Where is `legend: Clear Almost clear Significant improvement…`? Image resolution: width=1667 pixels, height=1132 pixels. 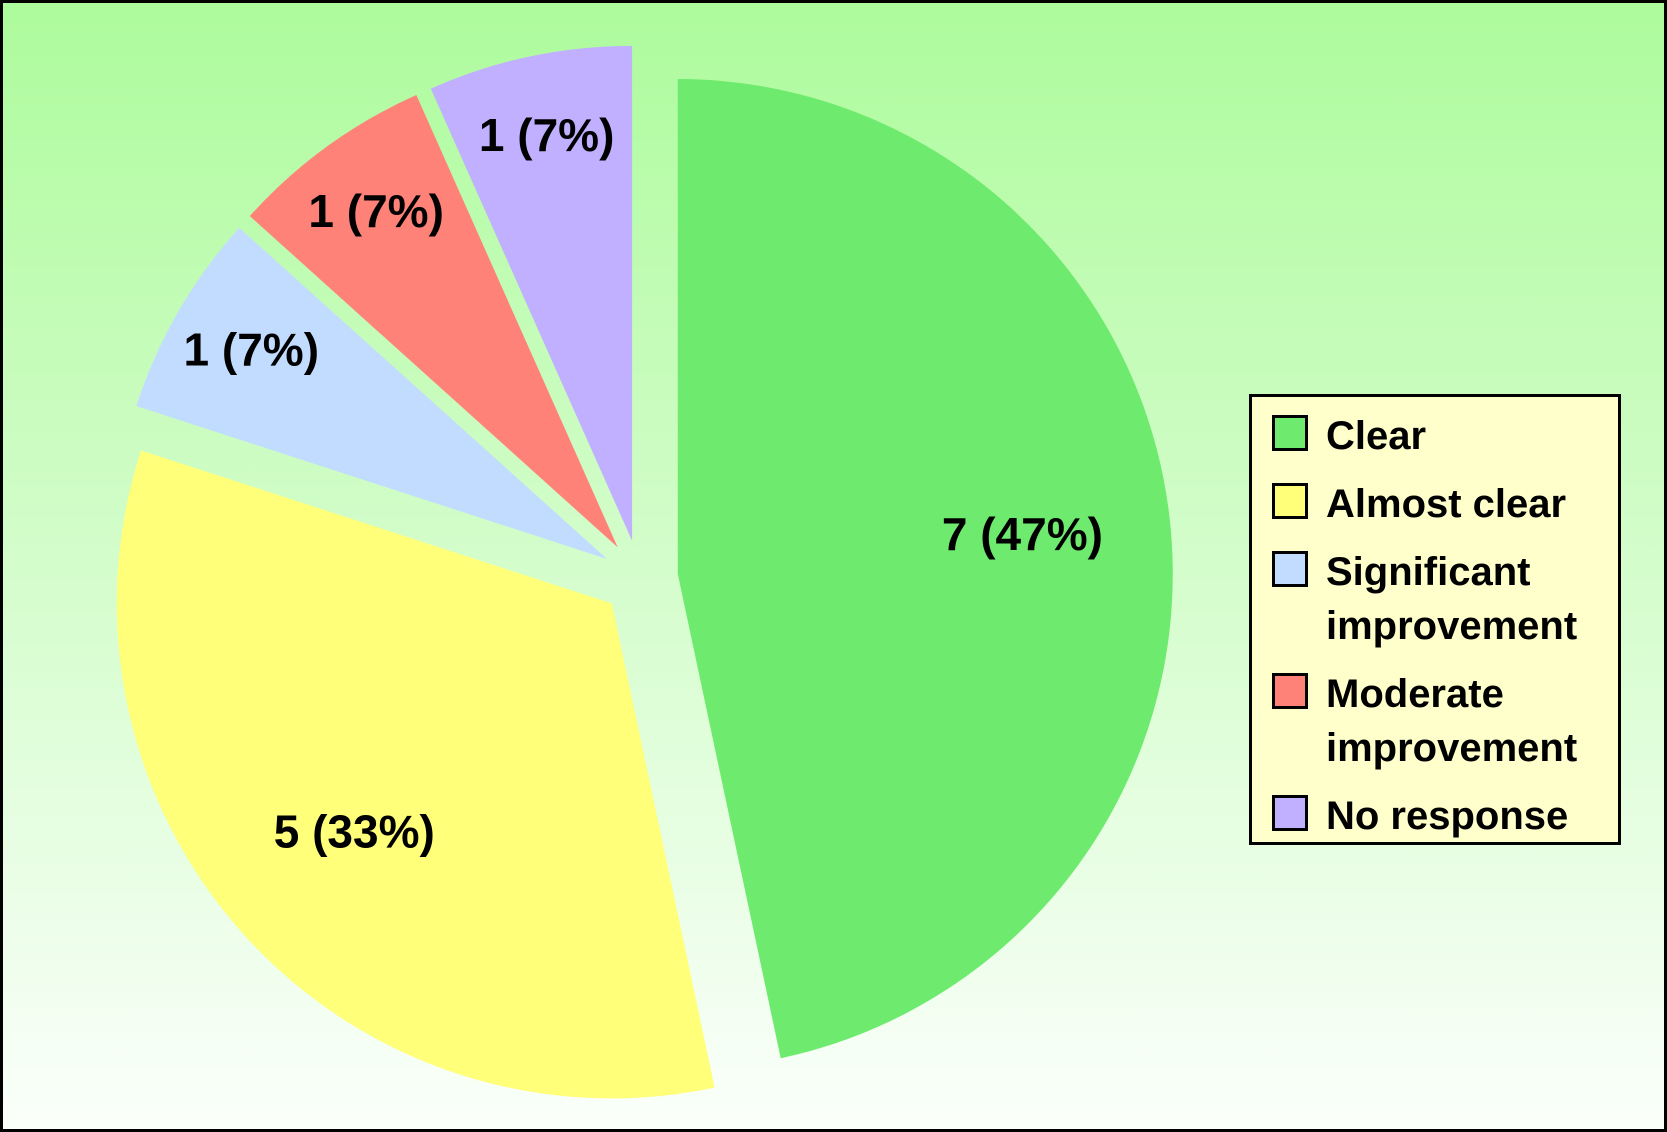 legend: Clear Almost clear Significant improvement… is located at coordinates (1435, 619).